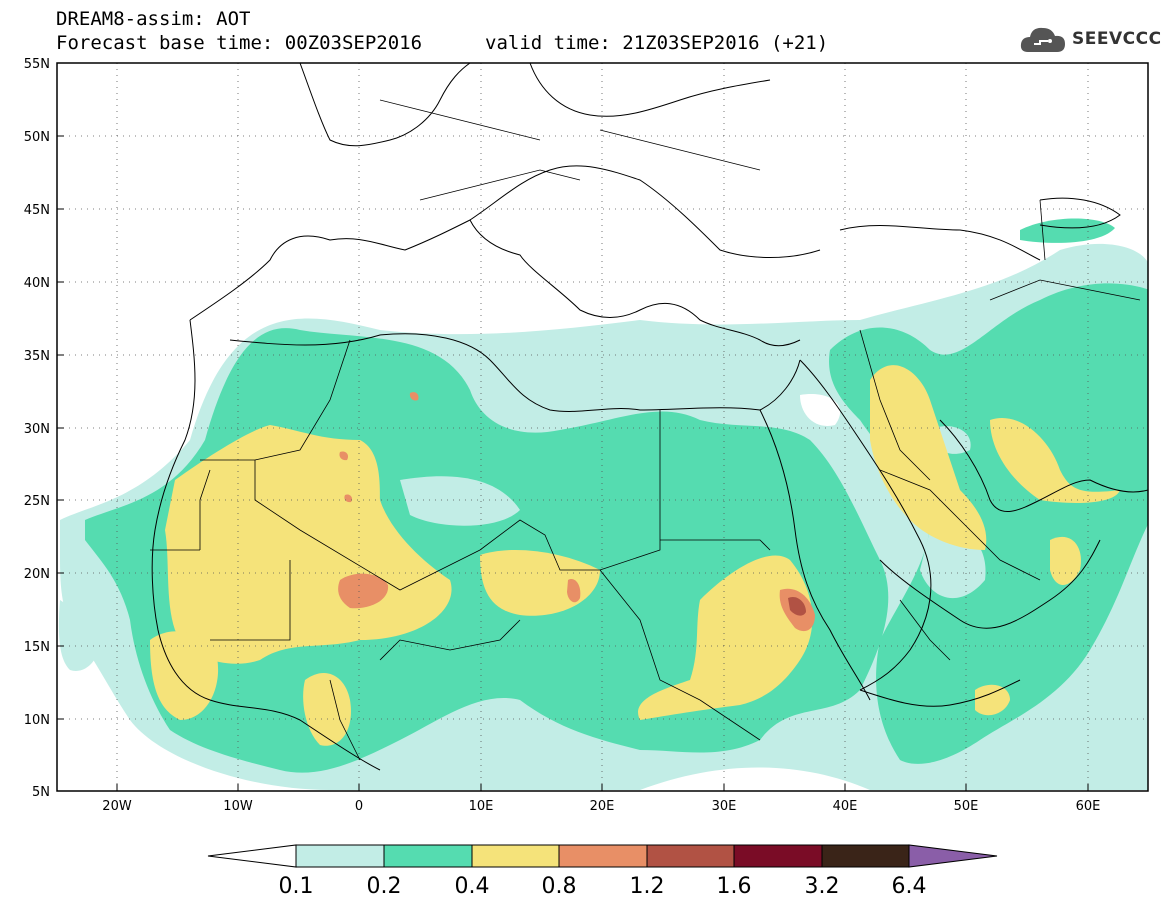  I want to click on forecast-base-time: Forecast base time: 00Z03SEP2016, so click(239, 43).